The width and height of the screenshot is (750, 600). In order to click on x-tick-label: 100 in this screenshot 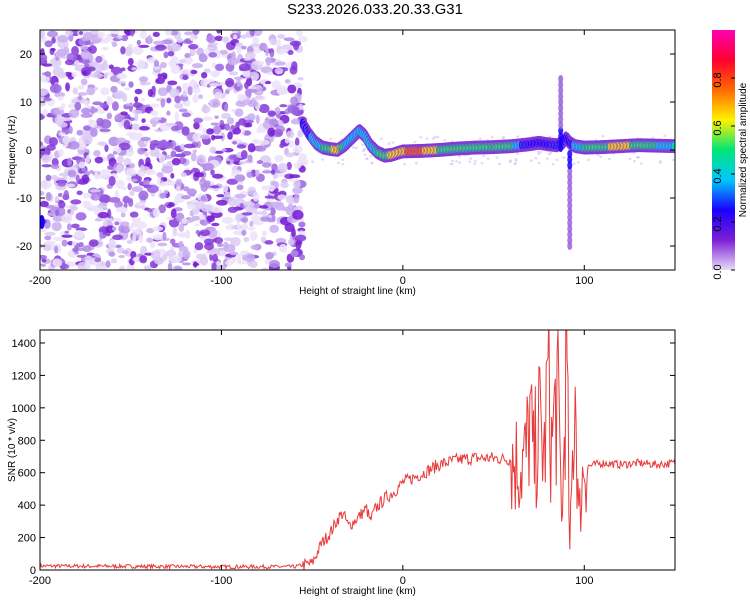, I will do `click(584, 281)`.